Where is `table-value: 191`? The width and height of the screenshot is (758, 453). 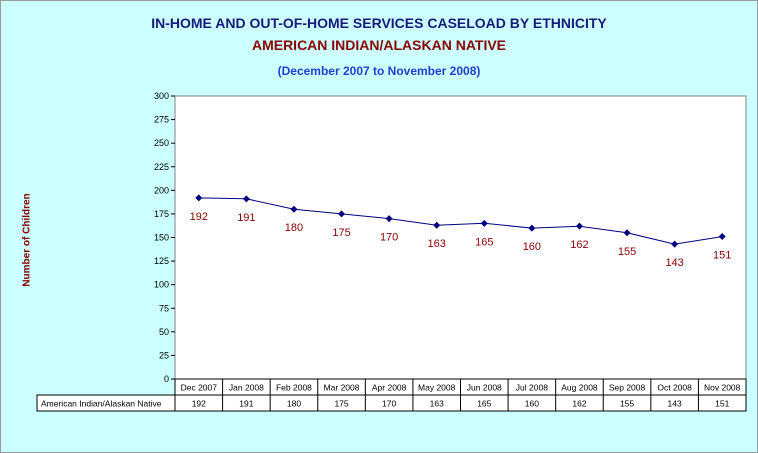
table-value: 191 is located at coordinates (246, 404).